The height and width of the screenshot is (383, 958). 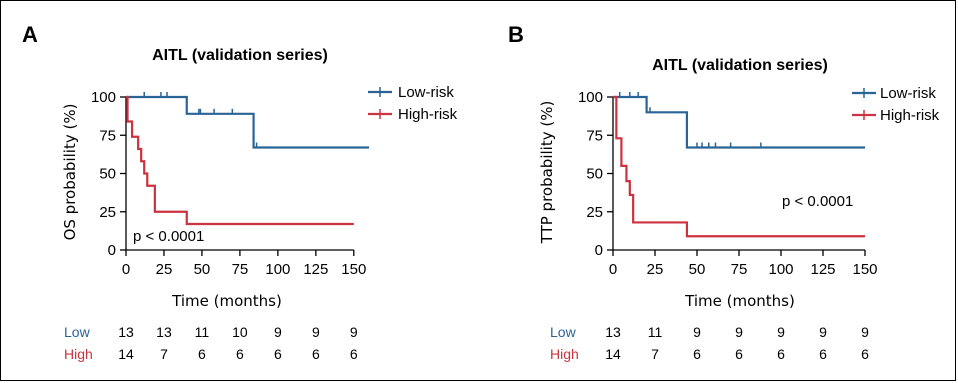 I want to click on x-tick-label-a: 0, so click(x=126, y=269).